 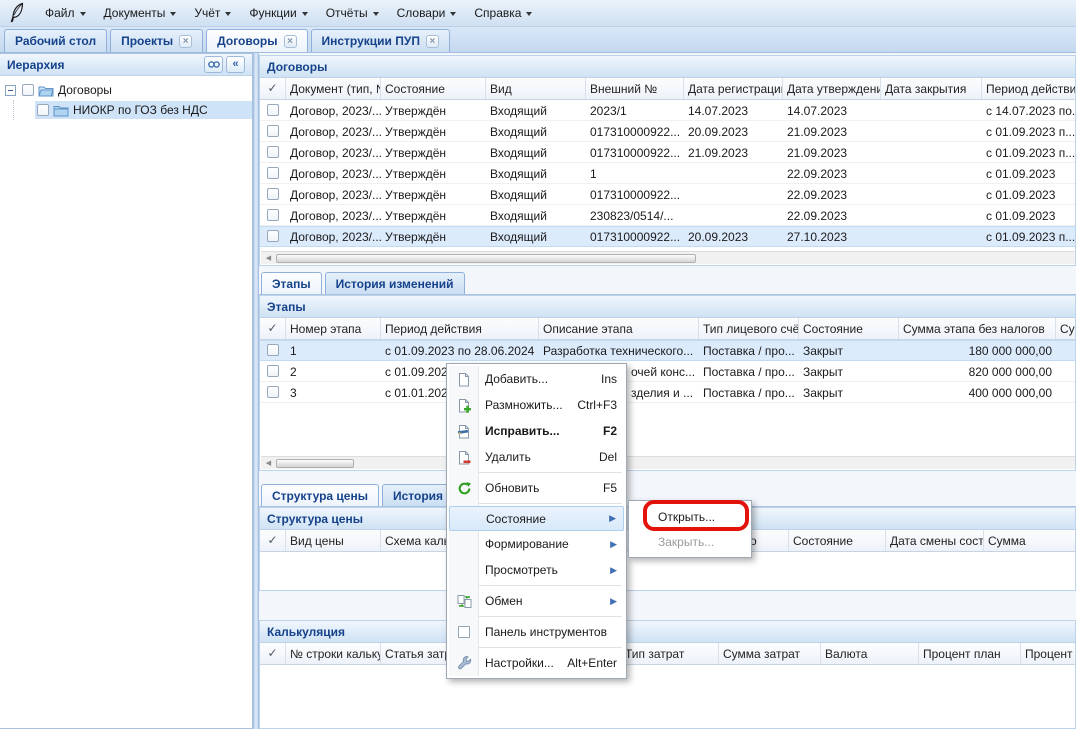 I want to click on contracts-hscrollbar: ◀, so click(x=668, y=257).